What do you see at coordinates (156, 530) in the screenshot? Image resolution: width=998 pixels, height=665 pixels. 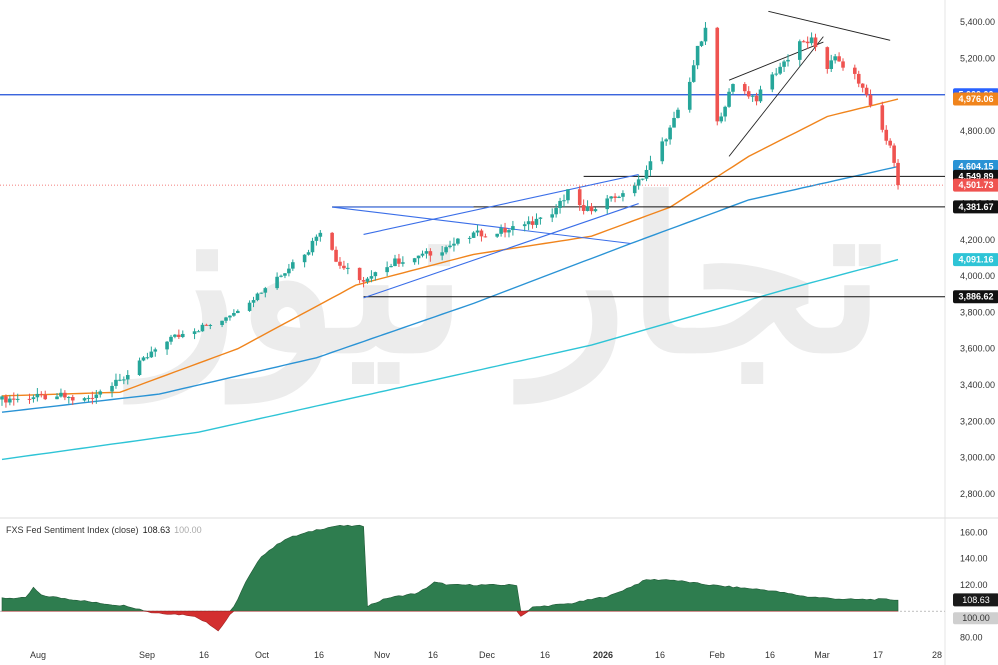 I see `indicator-value: 108.63` at bounding box center [156, 530].